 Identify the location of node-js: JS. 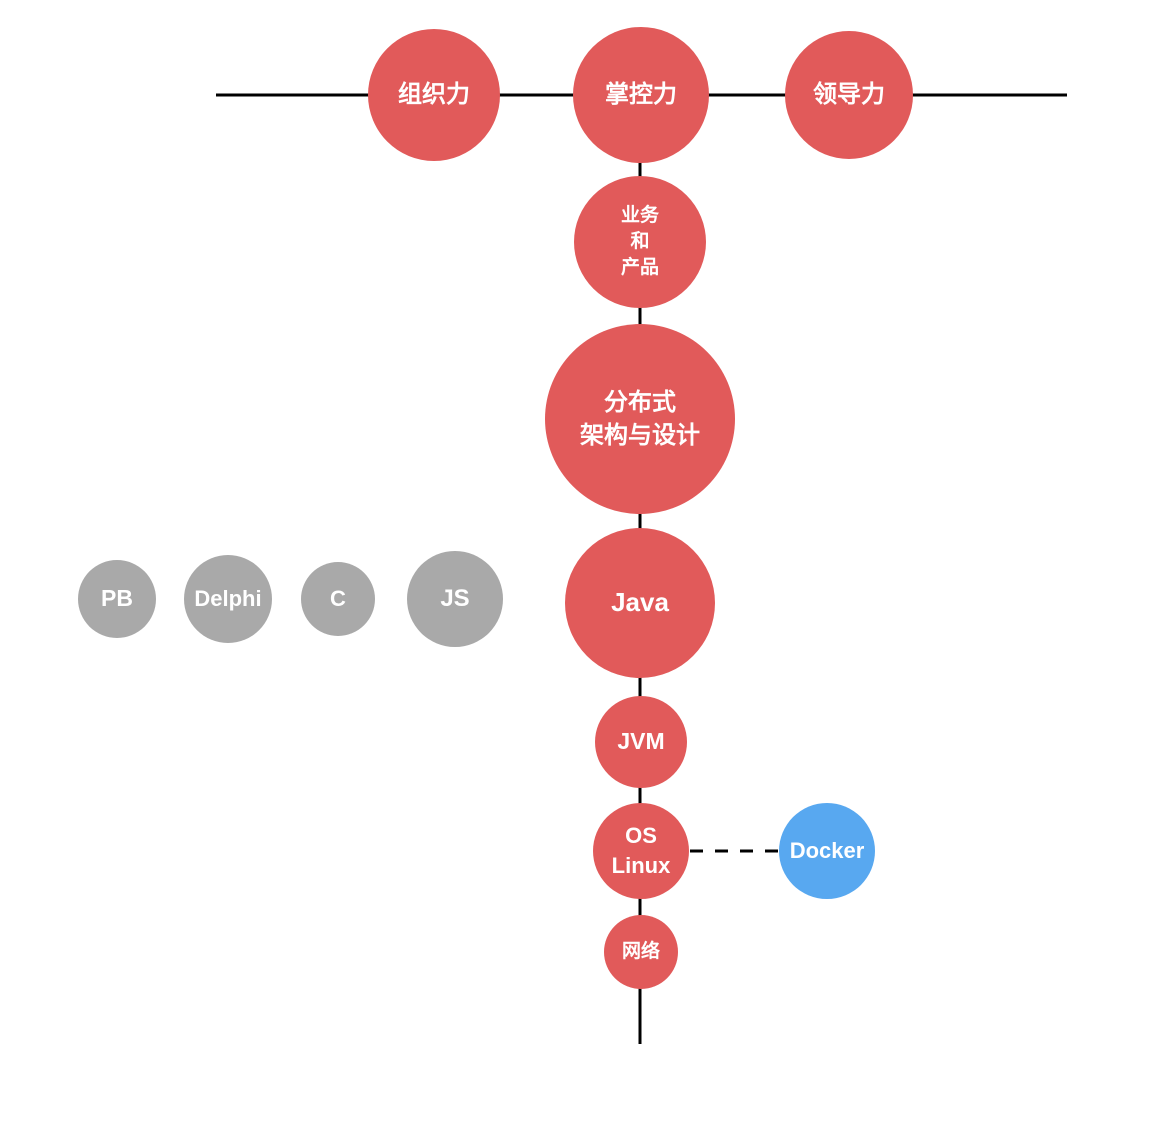
(455, 599).